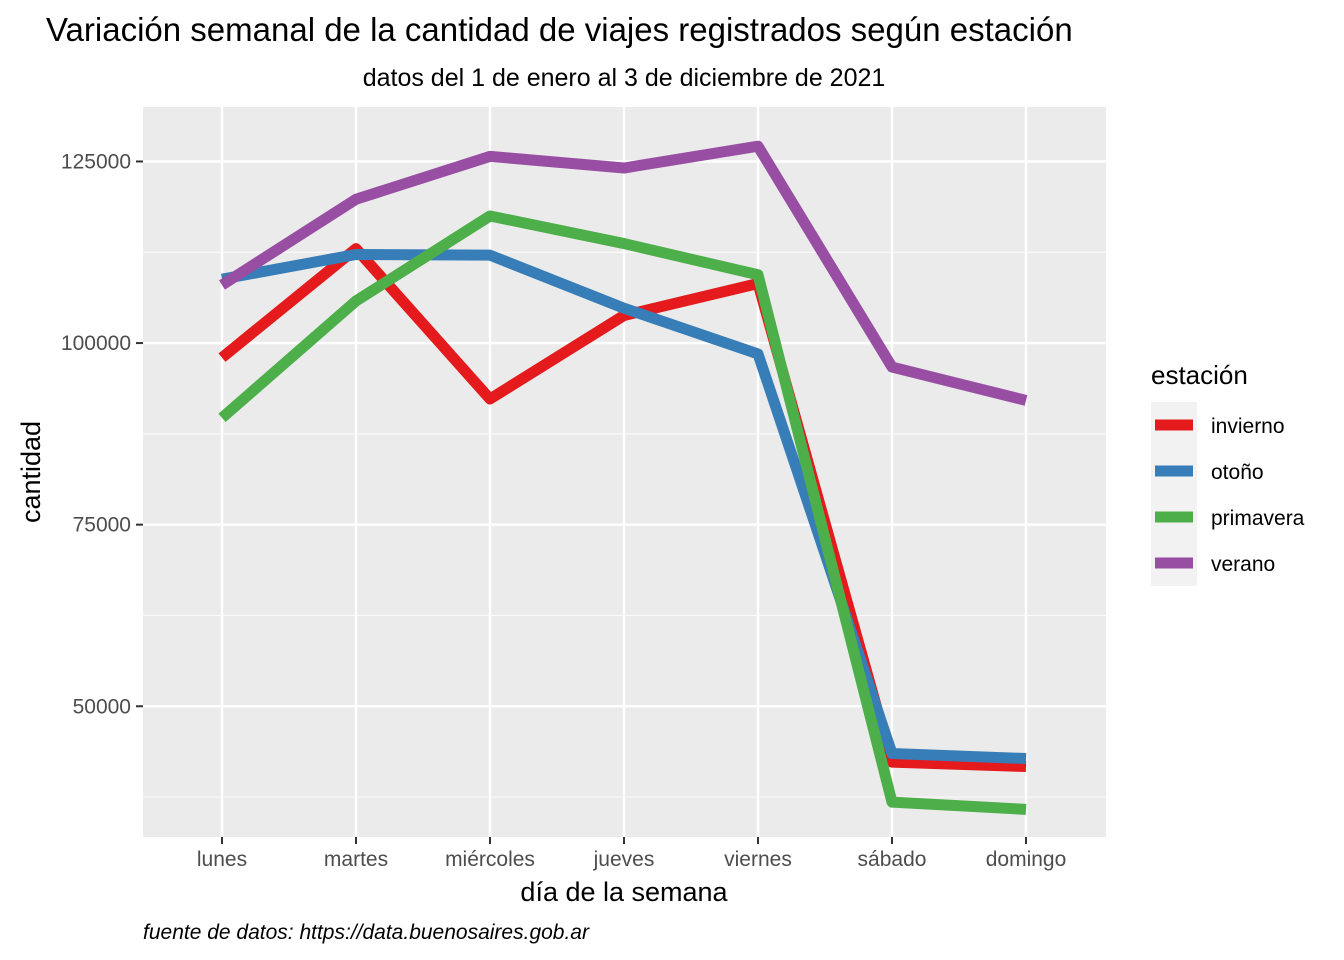  What do you see at coordinates (102, 706) in the screenshot?
I see `y-tick-label: 50000` at bounding box center [102, 706].